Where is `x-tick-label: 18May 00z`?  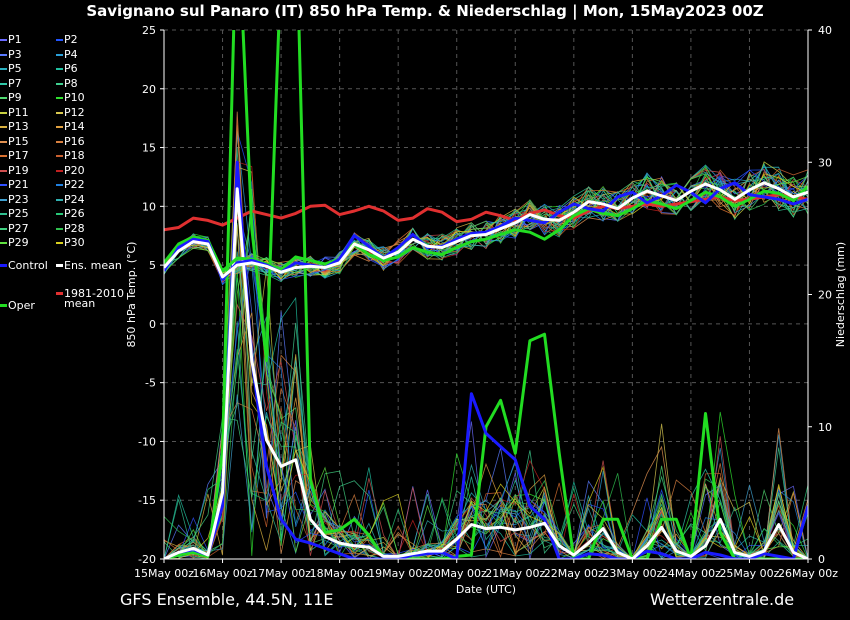
x-tick-label: 18May 00z is located at coordinates (340, 573).